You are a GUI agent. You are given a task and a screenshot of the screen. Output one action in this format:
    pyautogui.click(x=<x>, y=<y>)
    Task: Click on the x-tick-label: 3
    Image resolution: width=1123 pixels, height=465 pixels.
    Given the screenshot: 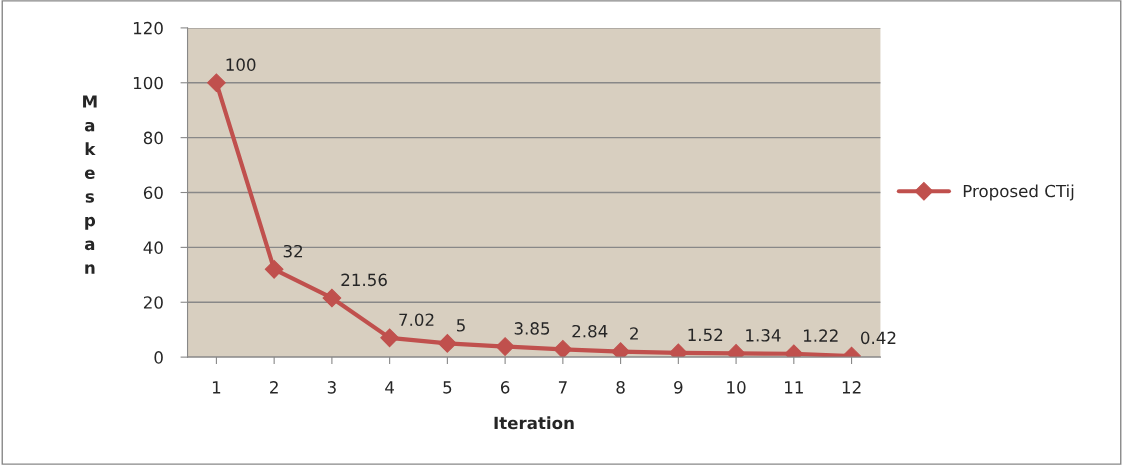 What is the action you would take?
    pyautogui.click(x=331, y=387)
    